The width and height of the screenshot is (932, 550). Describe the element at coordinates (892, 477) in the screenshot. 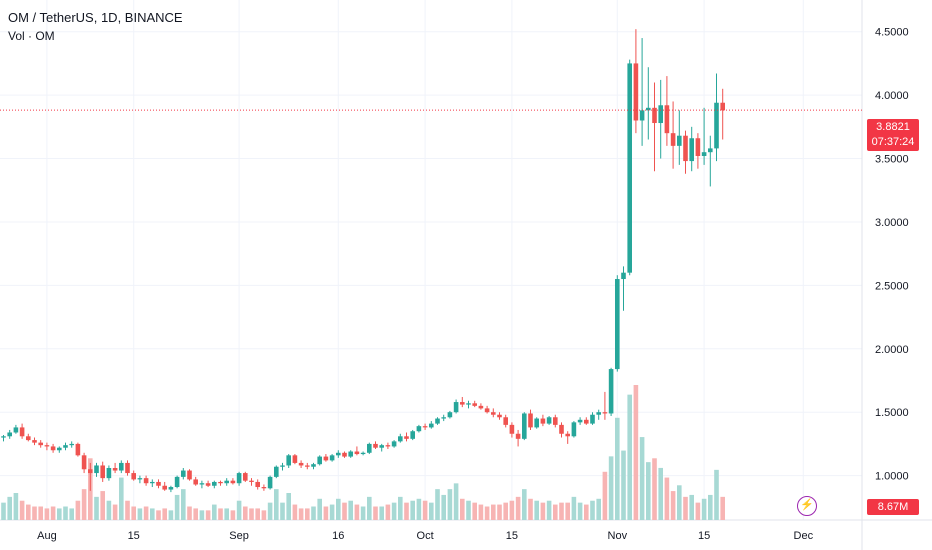

I see `y-tick-label: 1.0000` at that location.